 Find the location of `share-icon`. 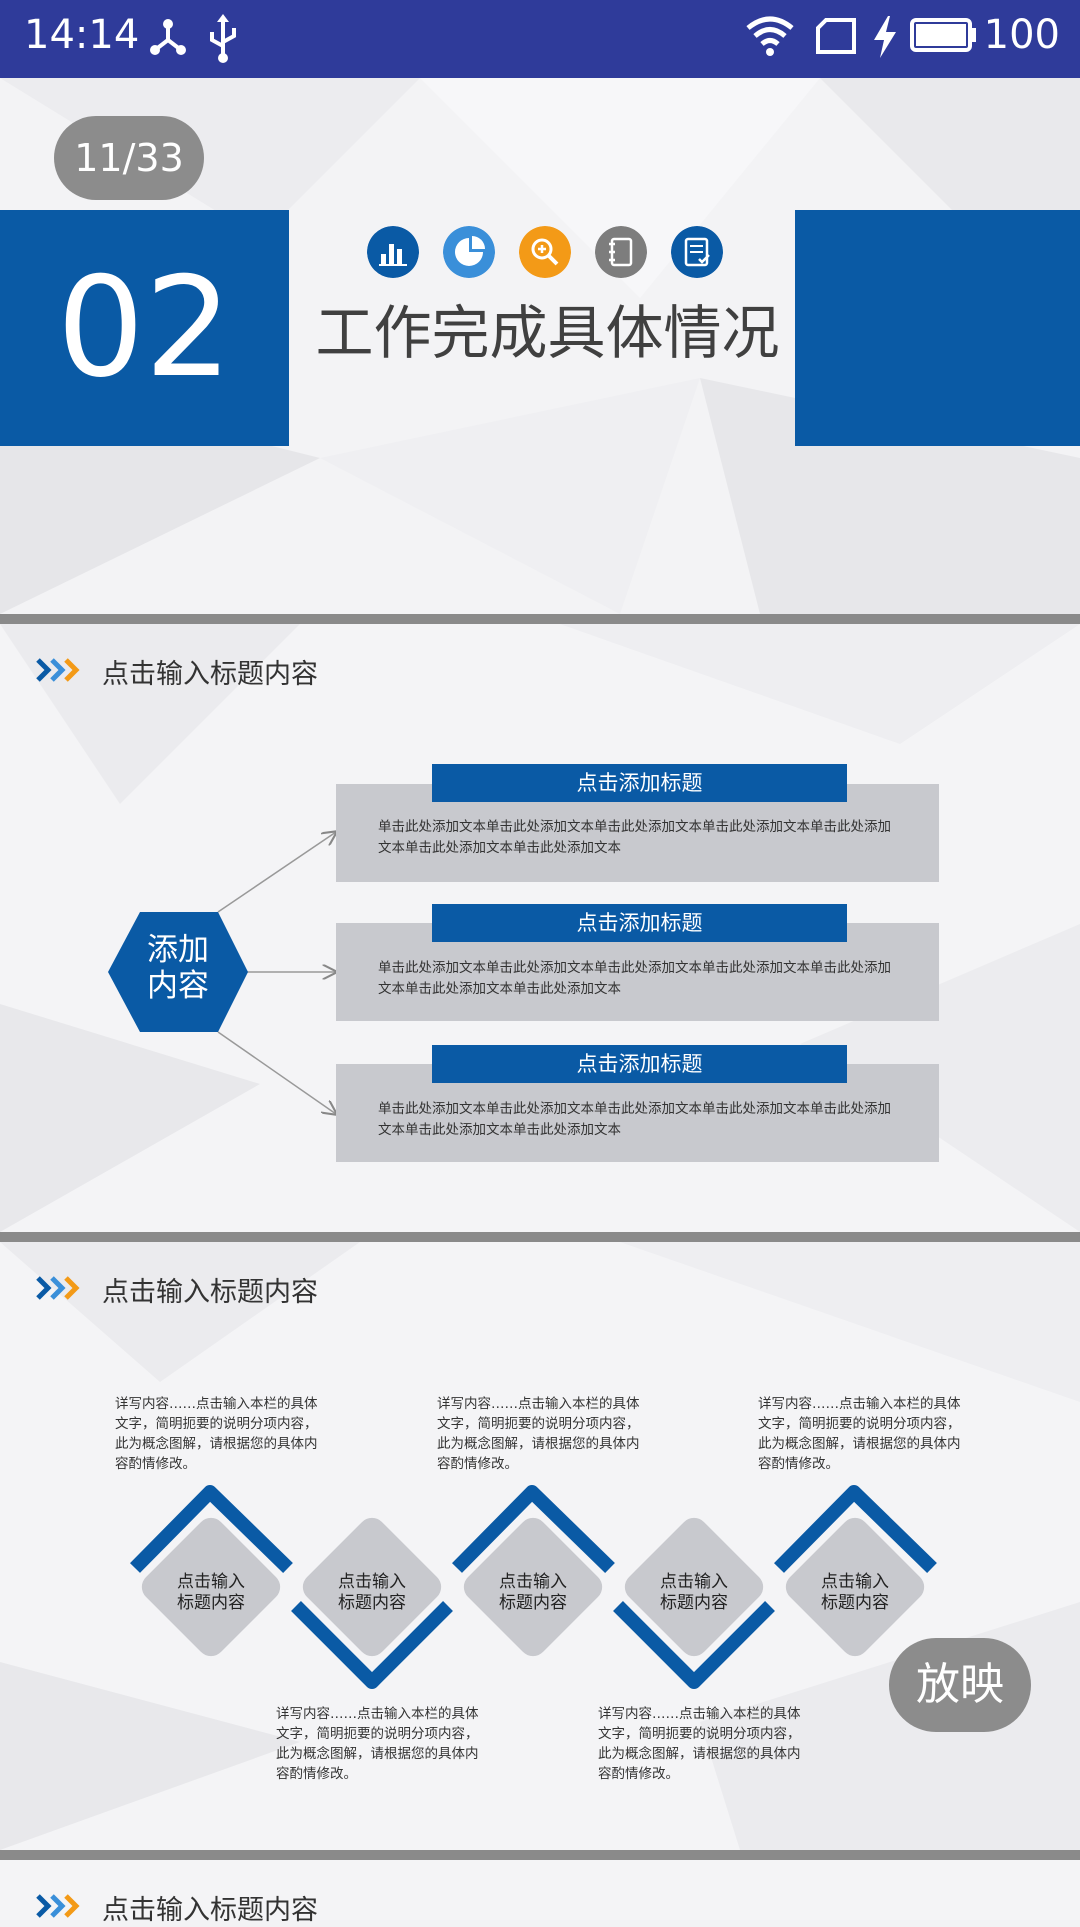

share-icon is located at coordinates (168, 37).